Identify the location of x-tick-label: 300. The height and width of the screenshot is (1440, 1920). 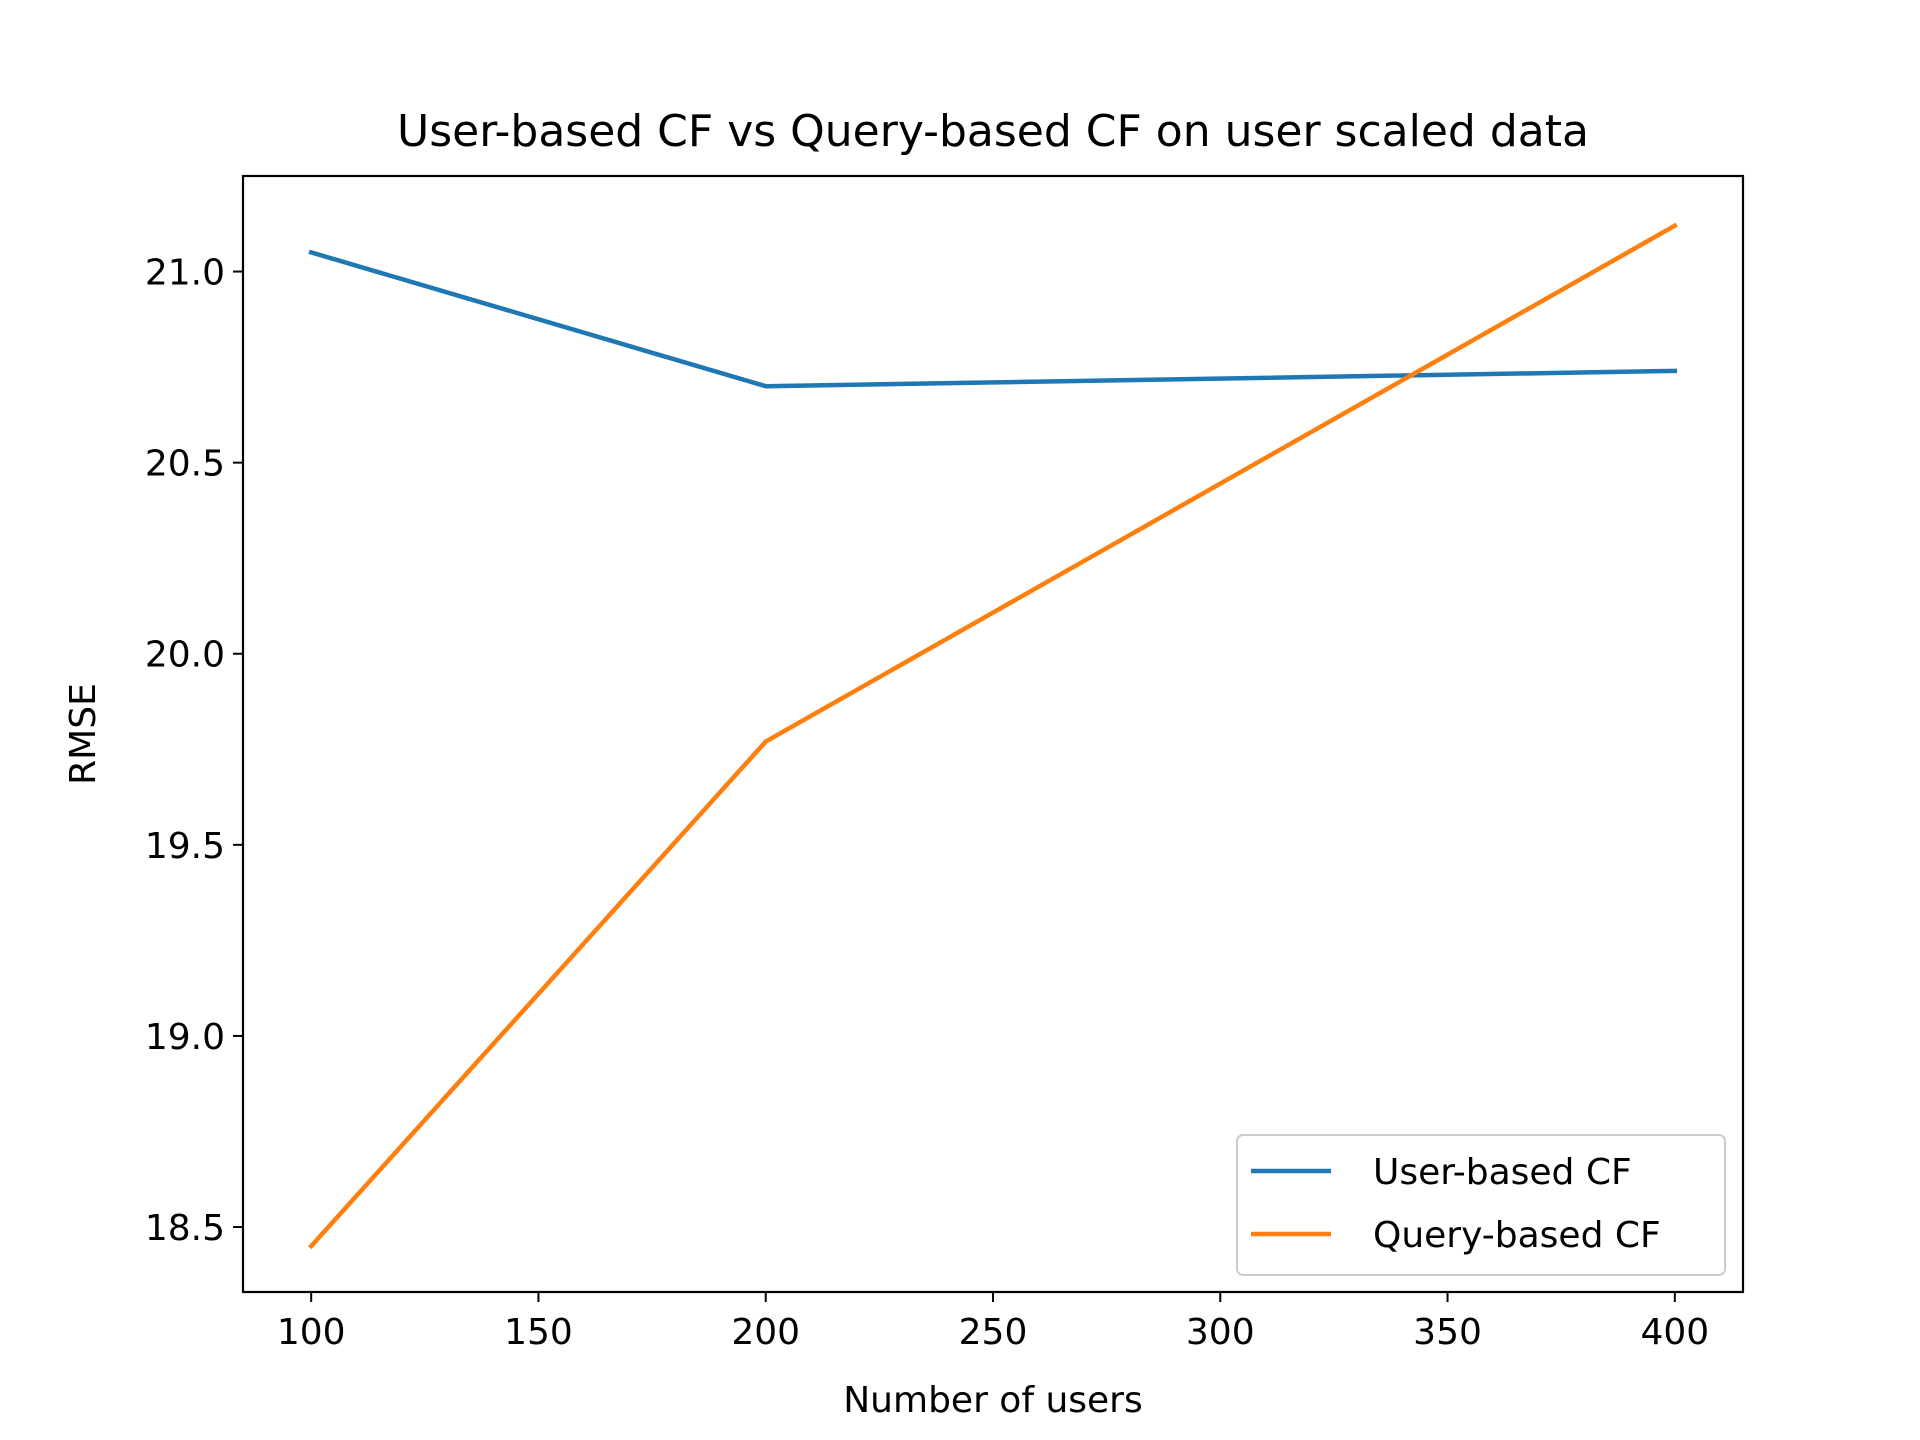
(1220, 1332).